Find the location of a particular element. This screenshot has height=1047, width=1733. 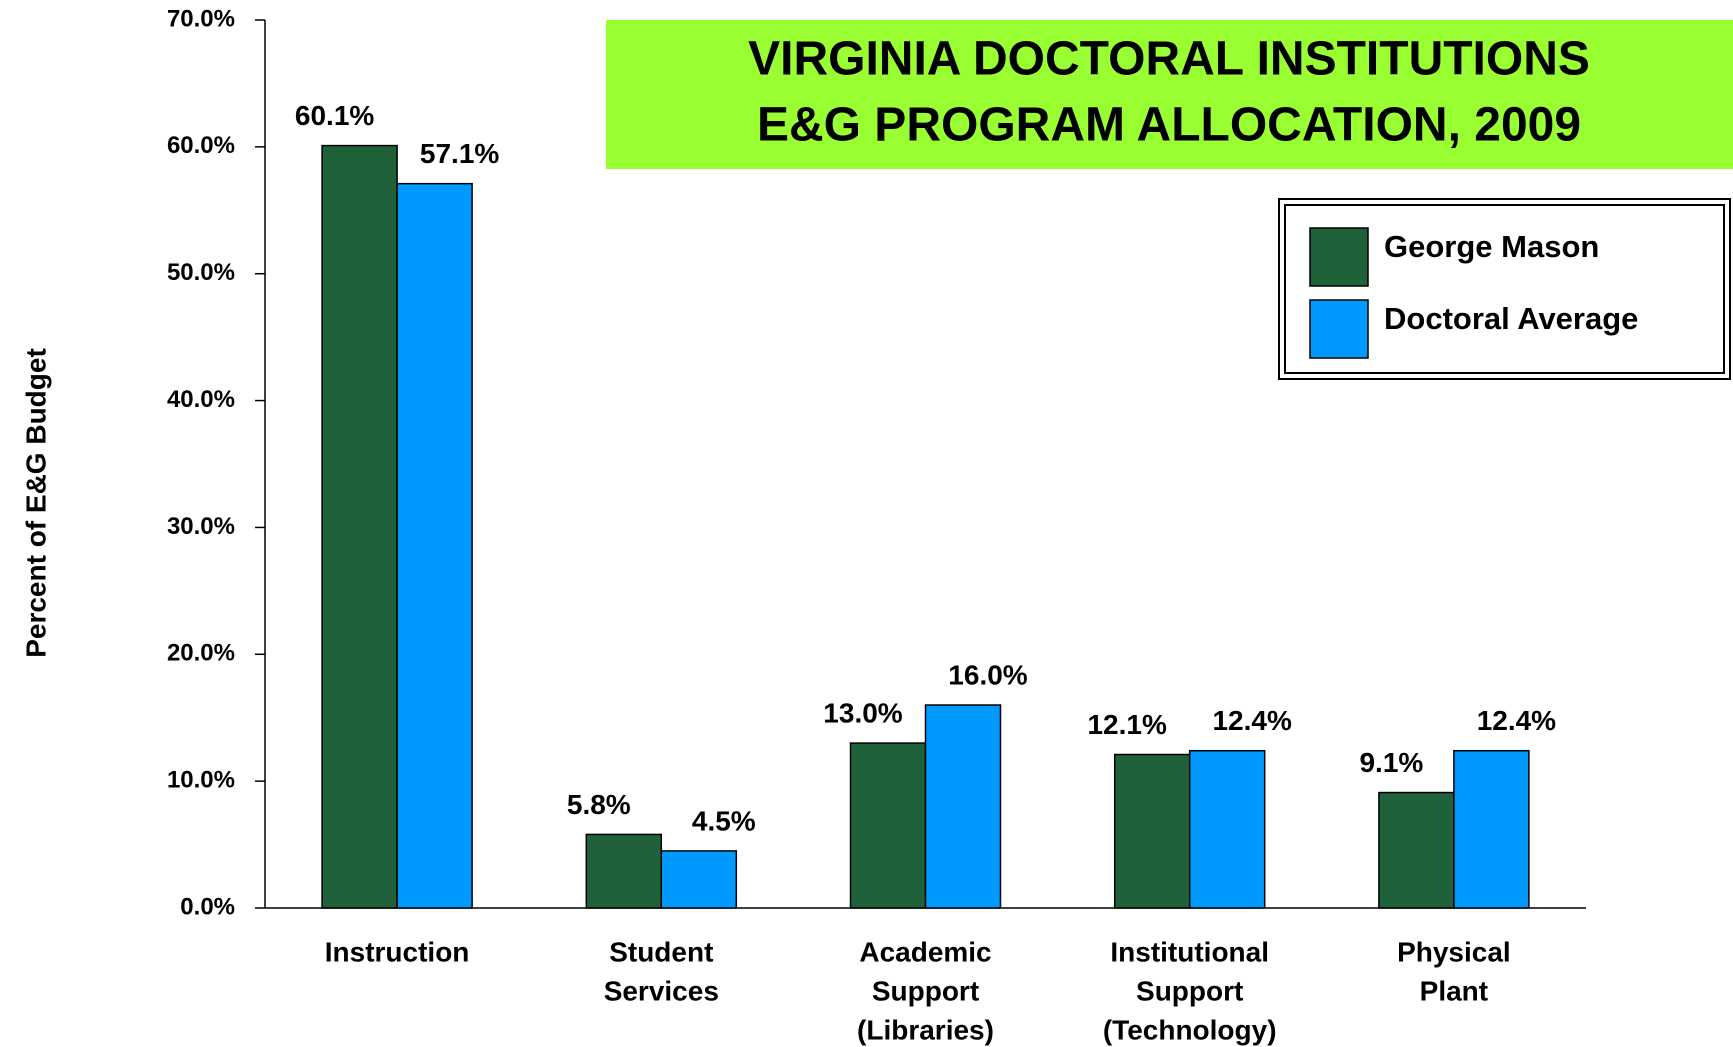

chart-title: E&G PROGRAM ALLOCATION, 2009 is located at coordinates (1169, 125).